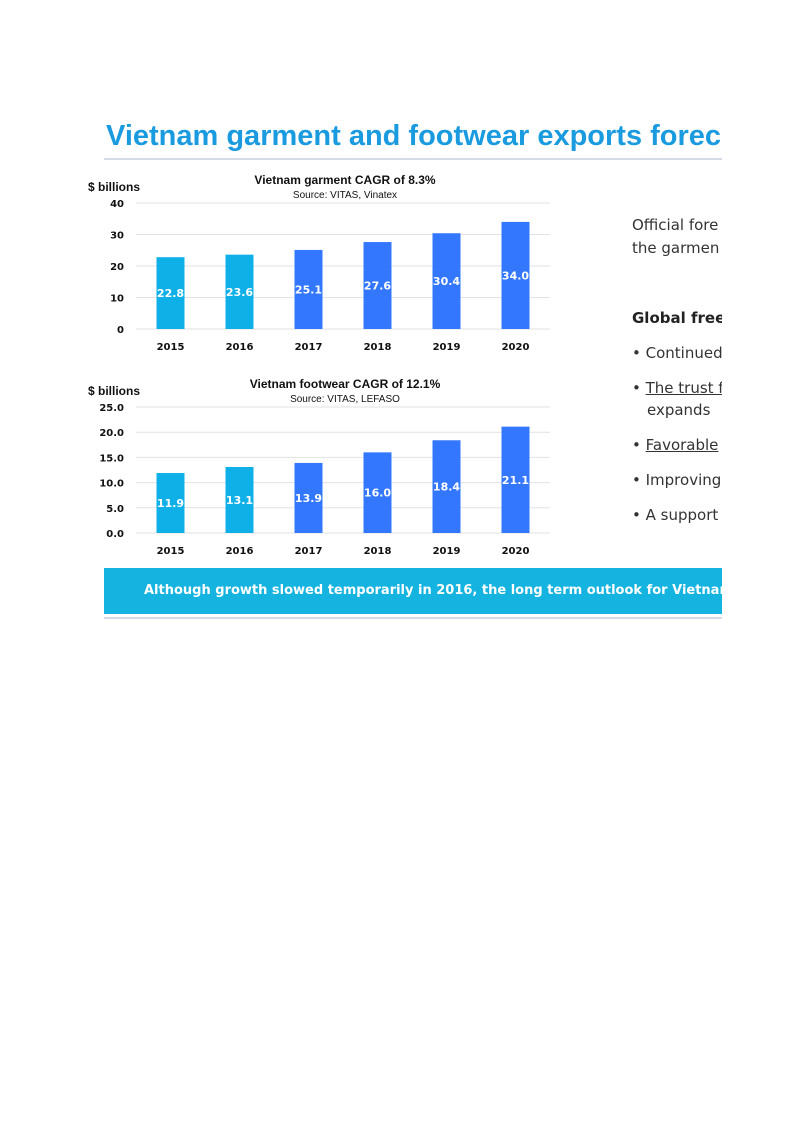  I want to click on garment-xtick-label: 2015, so click(171, 347).